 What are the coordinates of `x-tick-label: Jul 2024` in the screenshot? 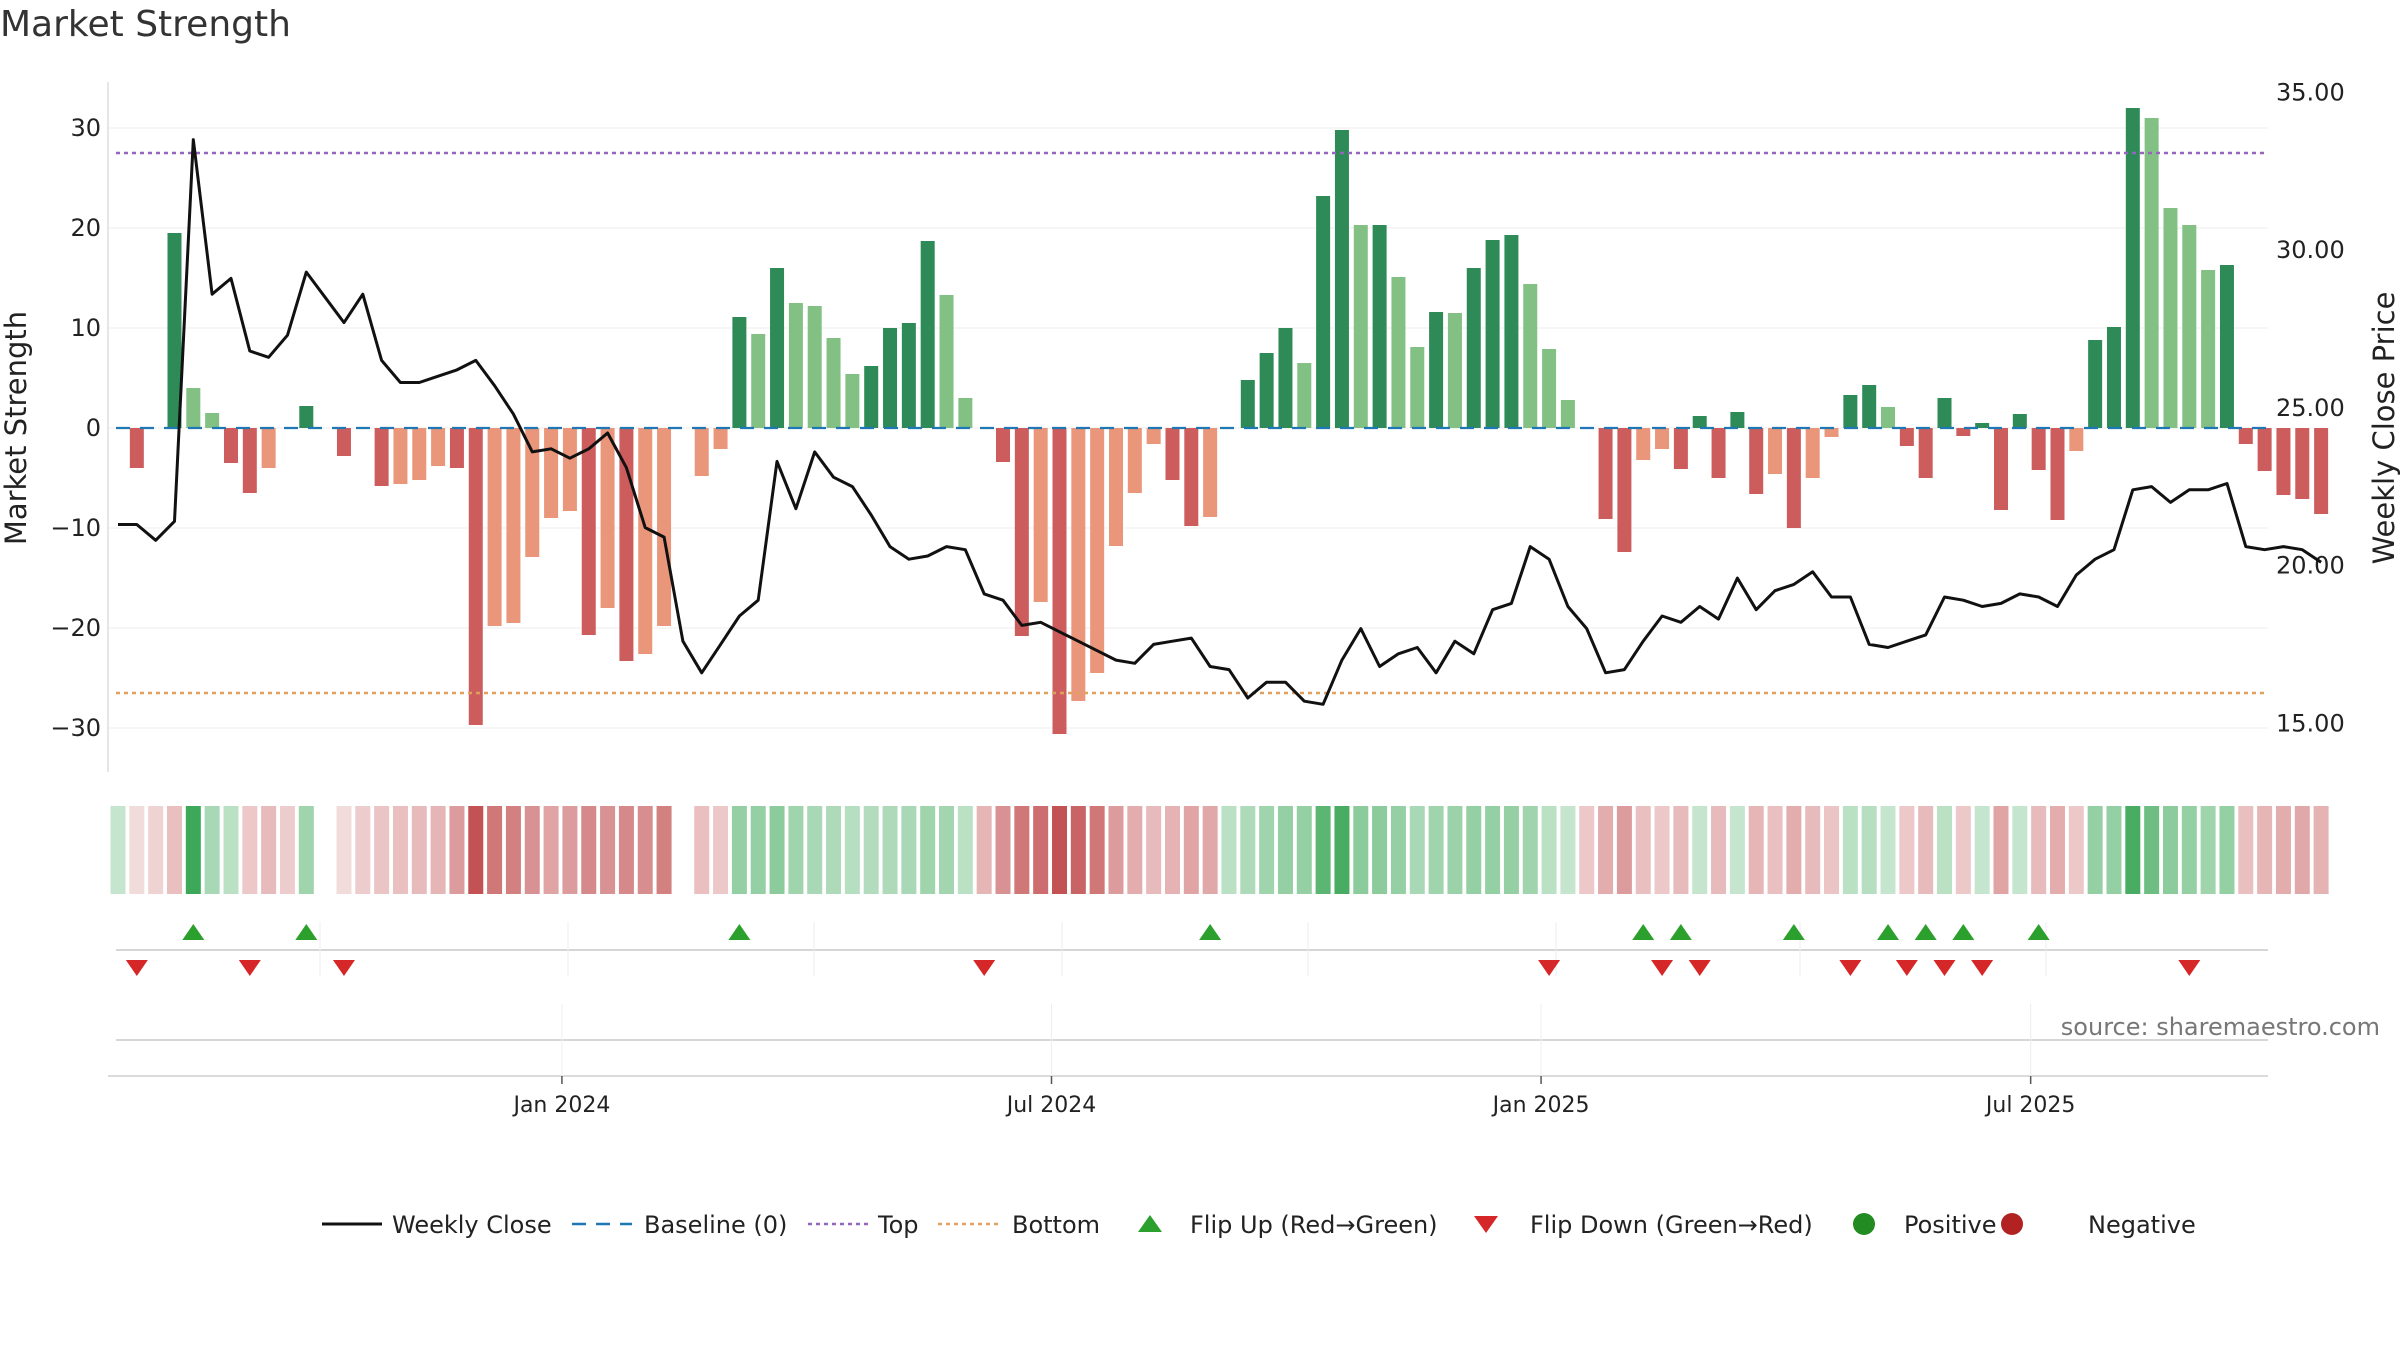 It's located at (1051, 1105).